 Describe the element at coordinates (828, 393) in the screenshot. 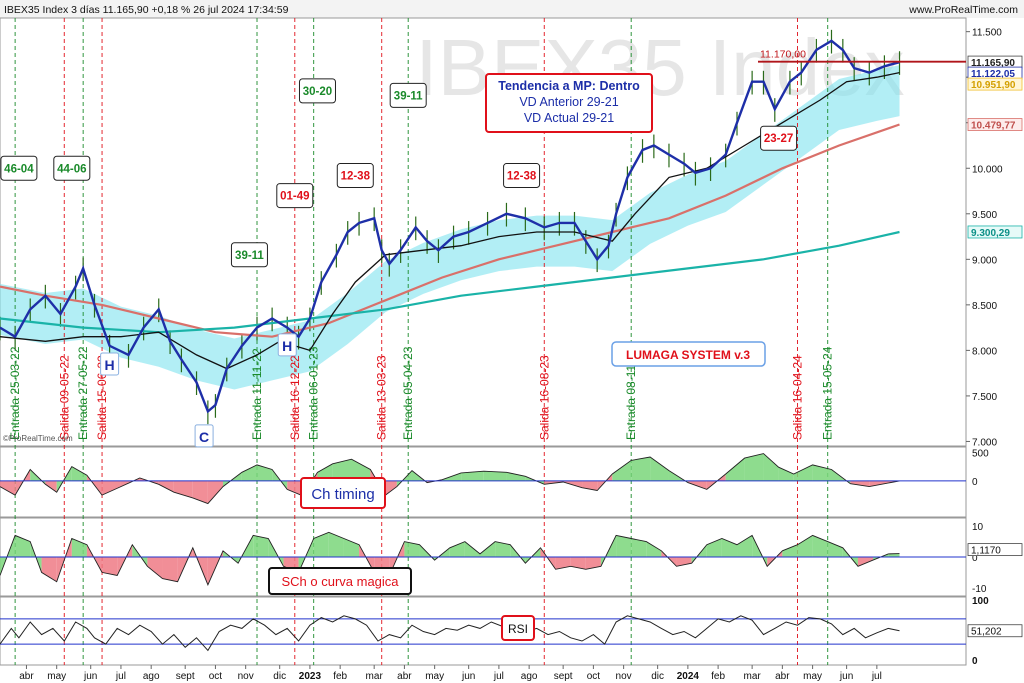

I see `signal-line-label-13: Entrada 15-05-24` at that location.